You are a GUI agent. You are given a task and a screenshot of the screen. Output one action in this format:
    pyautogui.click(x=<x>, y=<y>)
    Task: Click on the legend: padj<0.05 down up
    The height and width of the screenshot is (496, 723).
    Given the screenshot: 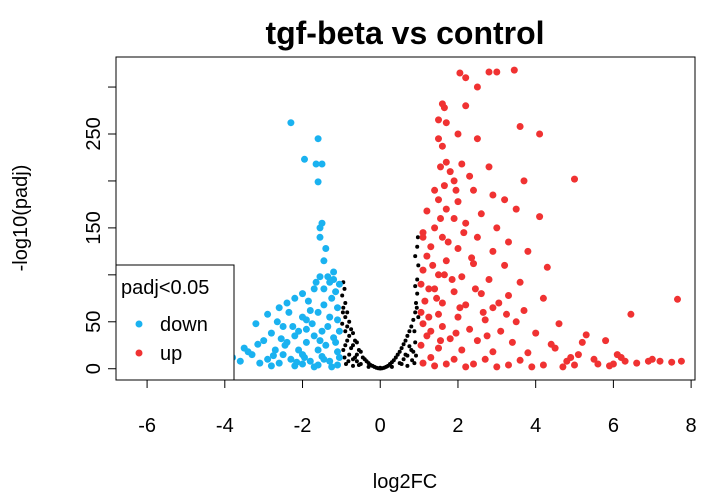 What is the action you would take?
    pyautogui.click(x=175, y=322)
    